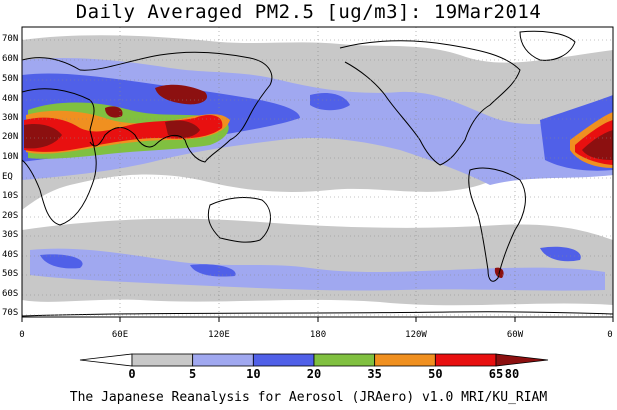 Image resolution: width=617 pixels, height=410 pixels. I want to click on colorbar-label-3: 20, so click(314, 374).